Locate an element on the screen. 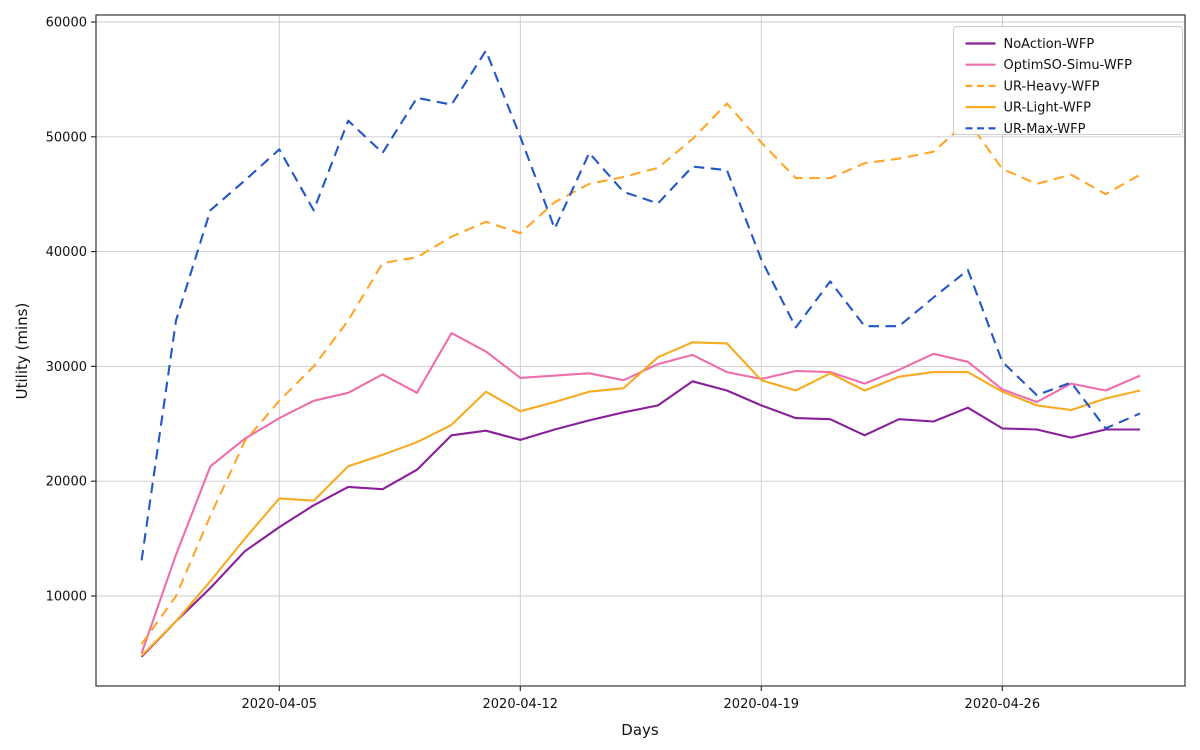 The height and width of the screenshot is (750, 1200). y-tick-label: 20000 is located at coordinates (66, 482).